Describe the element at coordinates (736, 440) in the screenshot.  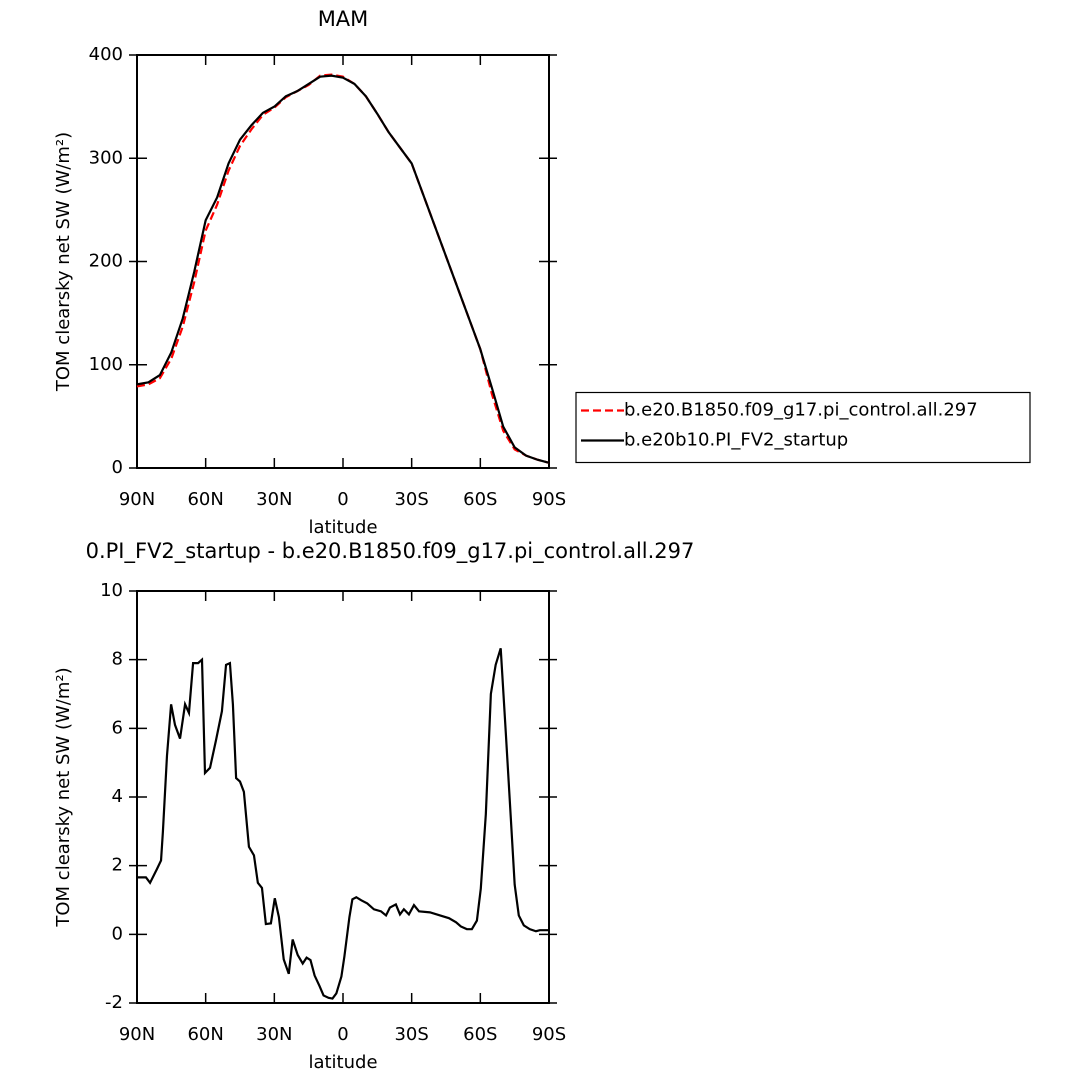
I see `legend-label: b.e20b10.PI_FV2_startup` at that location.